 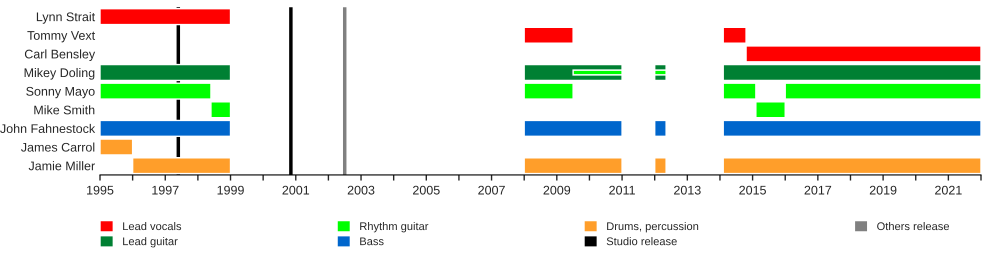 What do you see at coordinates (641, 241) in the screenshot?
I see `legend-label: Studio release` at bounding box center [641, 241].